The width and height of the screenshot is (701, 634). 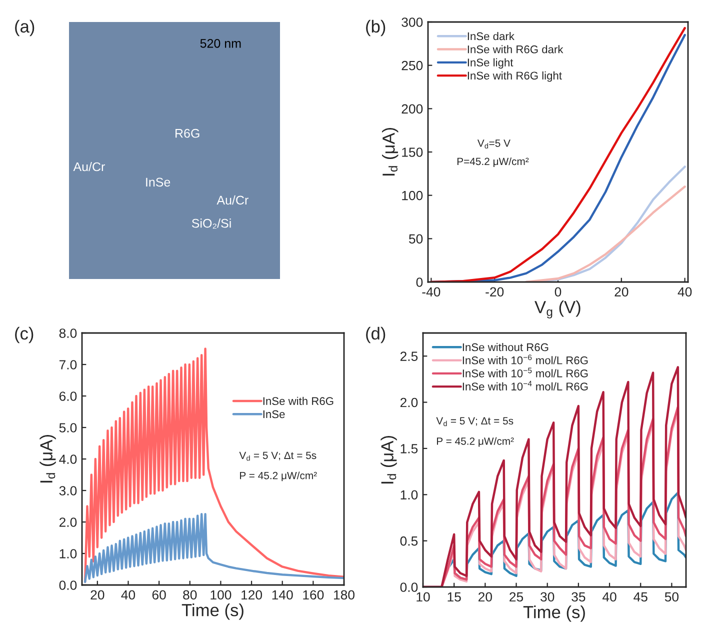 What do you see at coordinates (419, 282) in the screenshot?
I see `y-tick-label: 0` at bounding box center [419, 282].